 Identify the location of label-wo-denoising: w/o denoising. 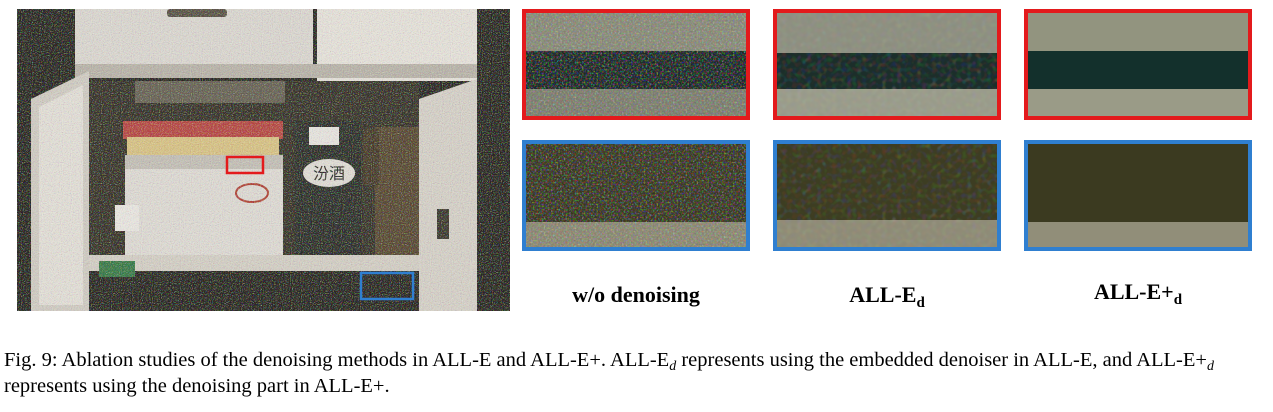
(636, 295).